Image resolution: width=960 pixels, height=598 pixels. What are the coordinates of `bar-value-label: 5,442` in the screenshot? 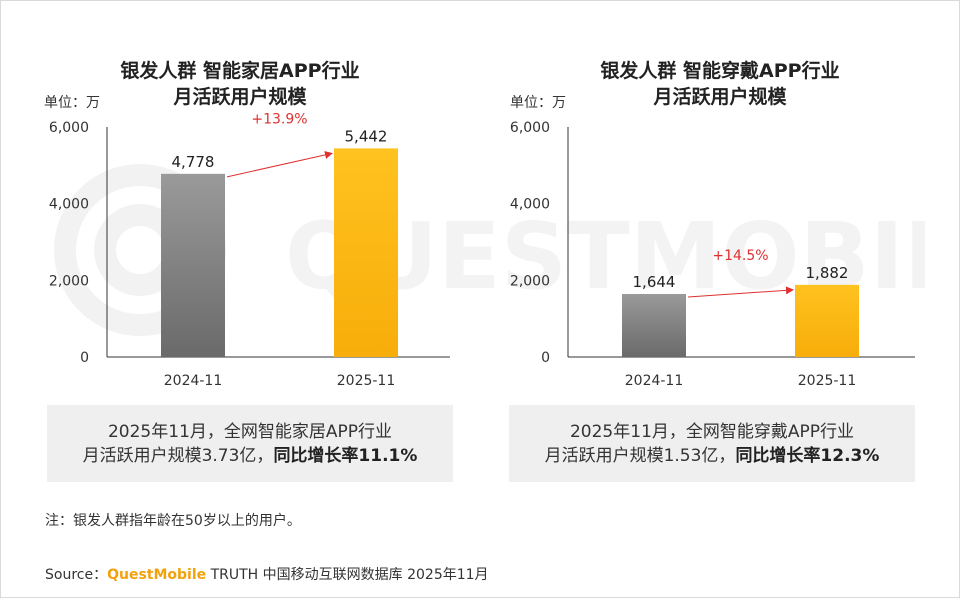 It's located at (366, 136).